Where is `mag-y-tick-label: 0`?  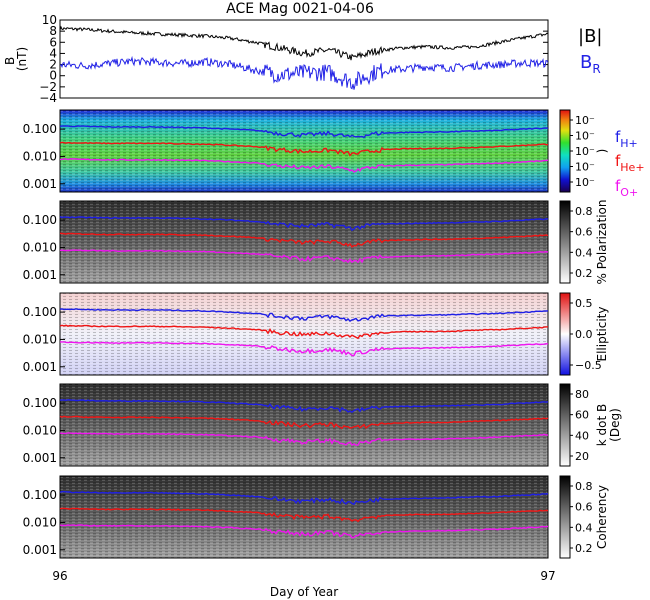 mag-y-tick-label: 0 is located at coordinates (53, 76).